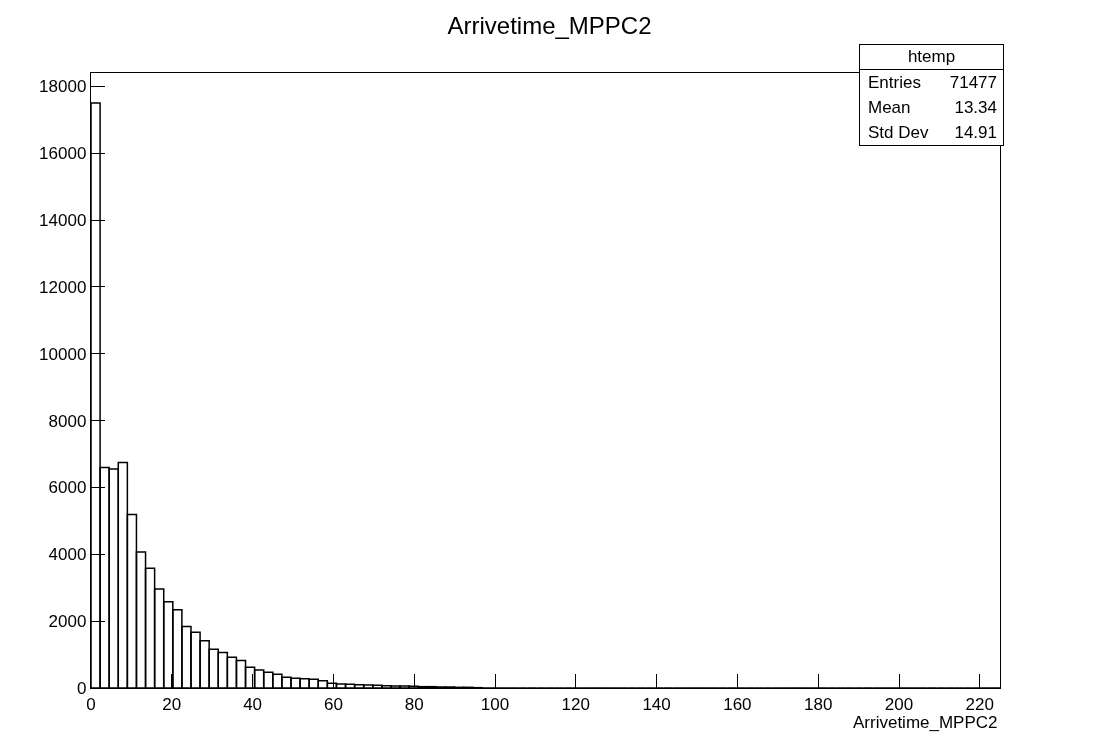 The height and width of the screenshot is (744, 1099). Describe the element at coordinates (333, 704) in the screenshot. I see `x-tick-label: 60` at that location.